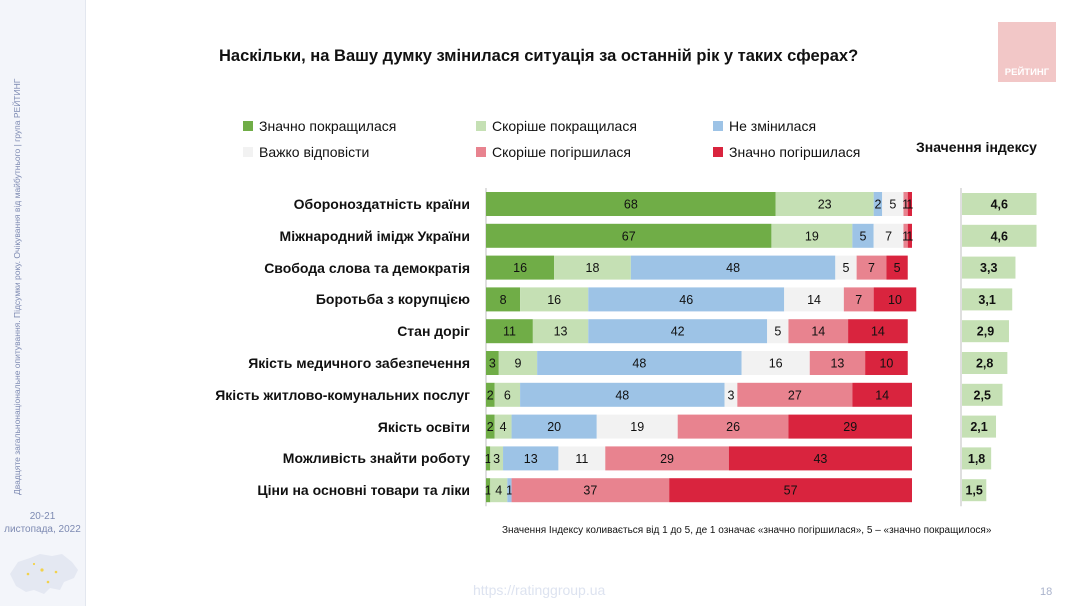  Describe the element at coordinates (42, 529) in the screenshot. I see `survey-date-month: листопада, 2022` at that location.